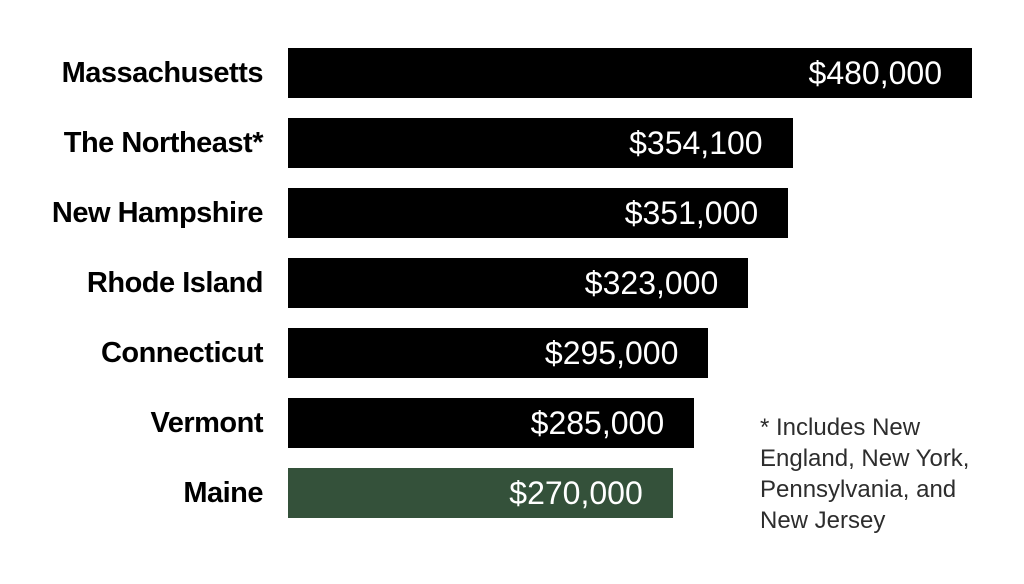 The image size is (1024, 584). I want to click on value-label: $351,000, so click(691, 212).